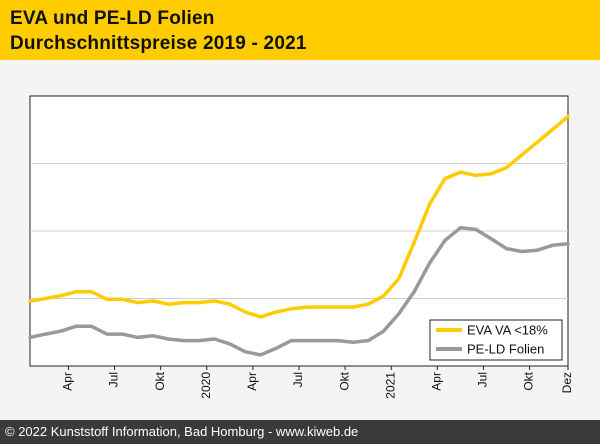 This screenshot has width=600, height=444. I want to click on chart-title: EVA und PE-LD Folien, so click(112, 18).